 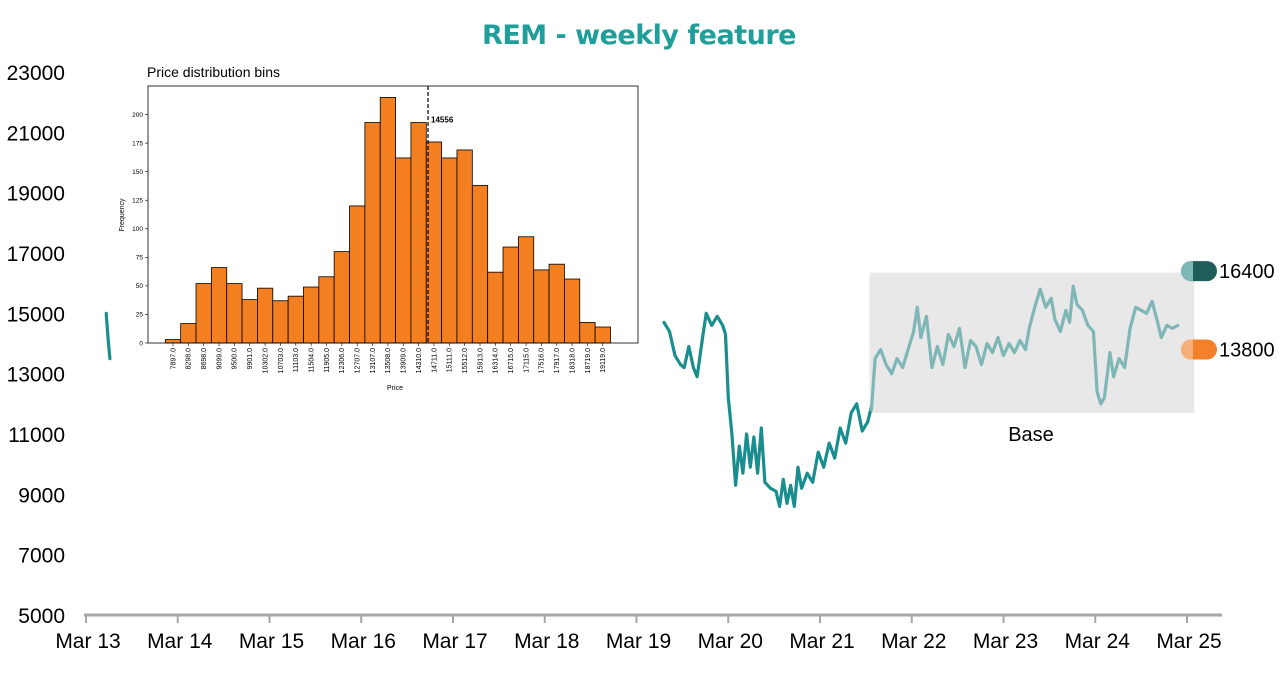 I want to click on inset-bars, so click(x=387, y=220).